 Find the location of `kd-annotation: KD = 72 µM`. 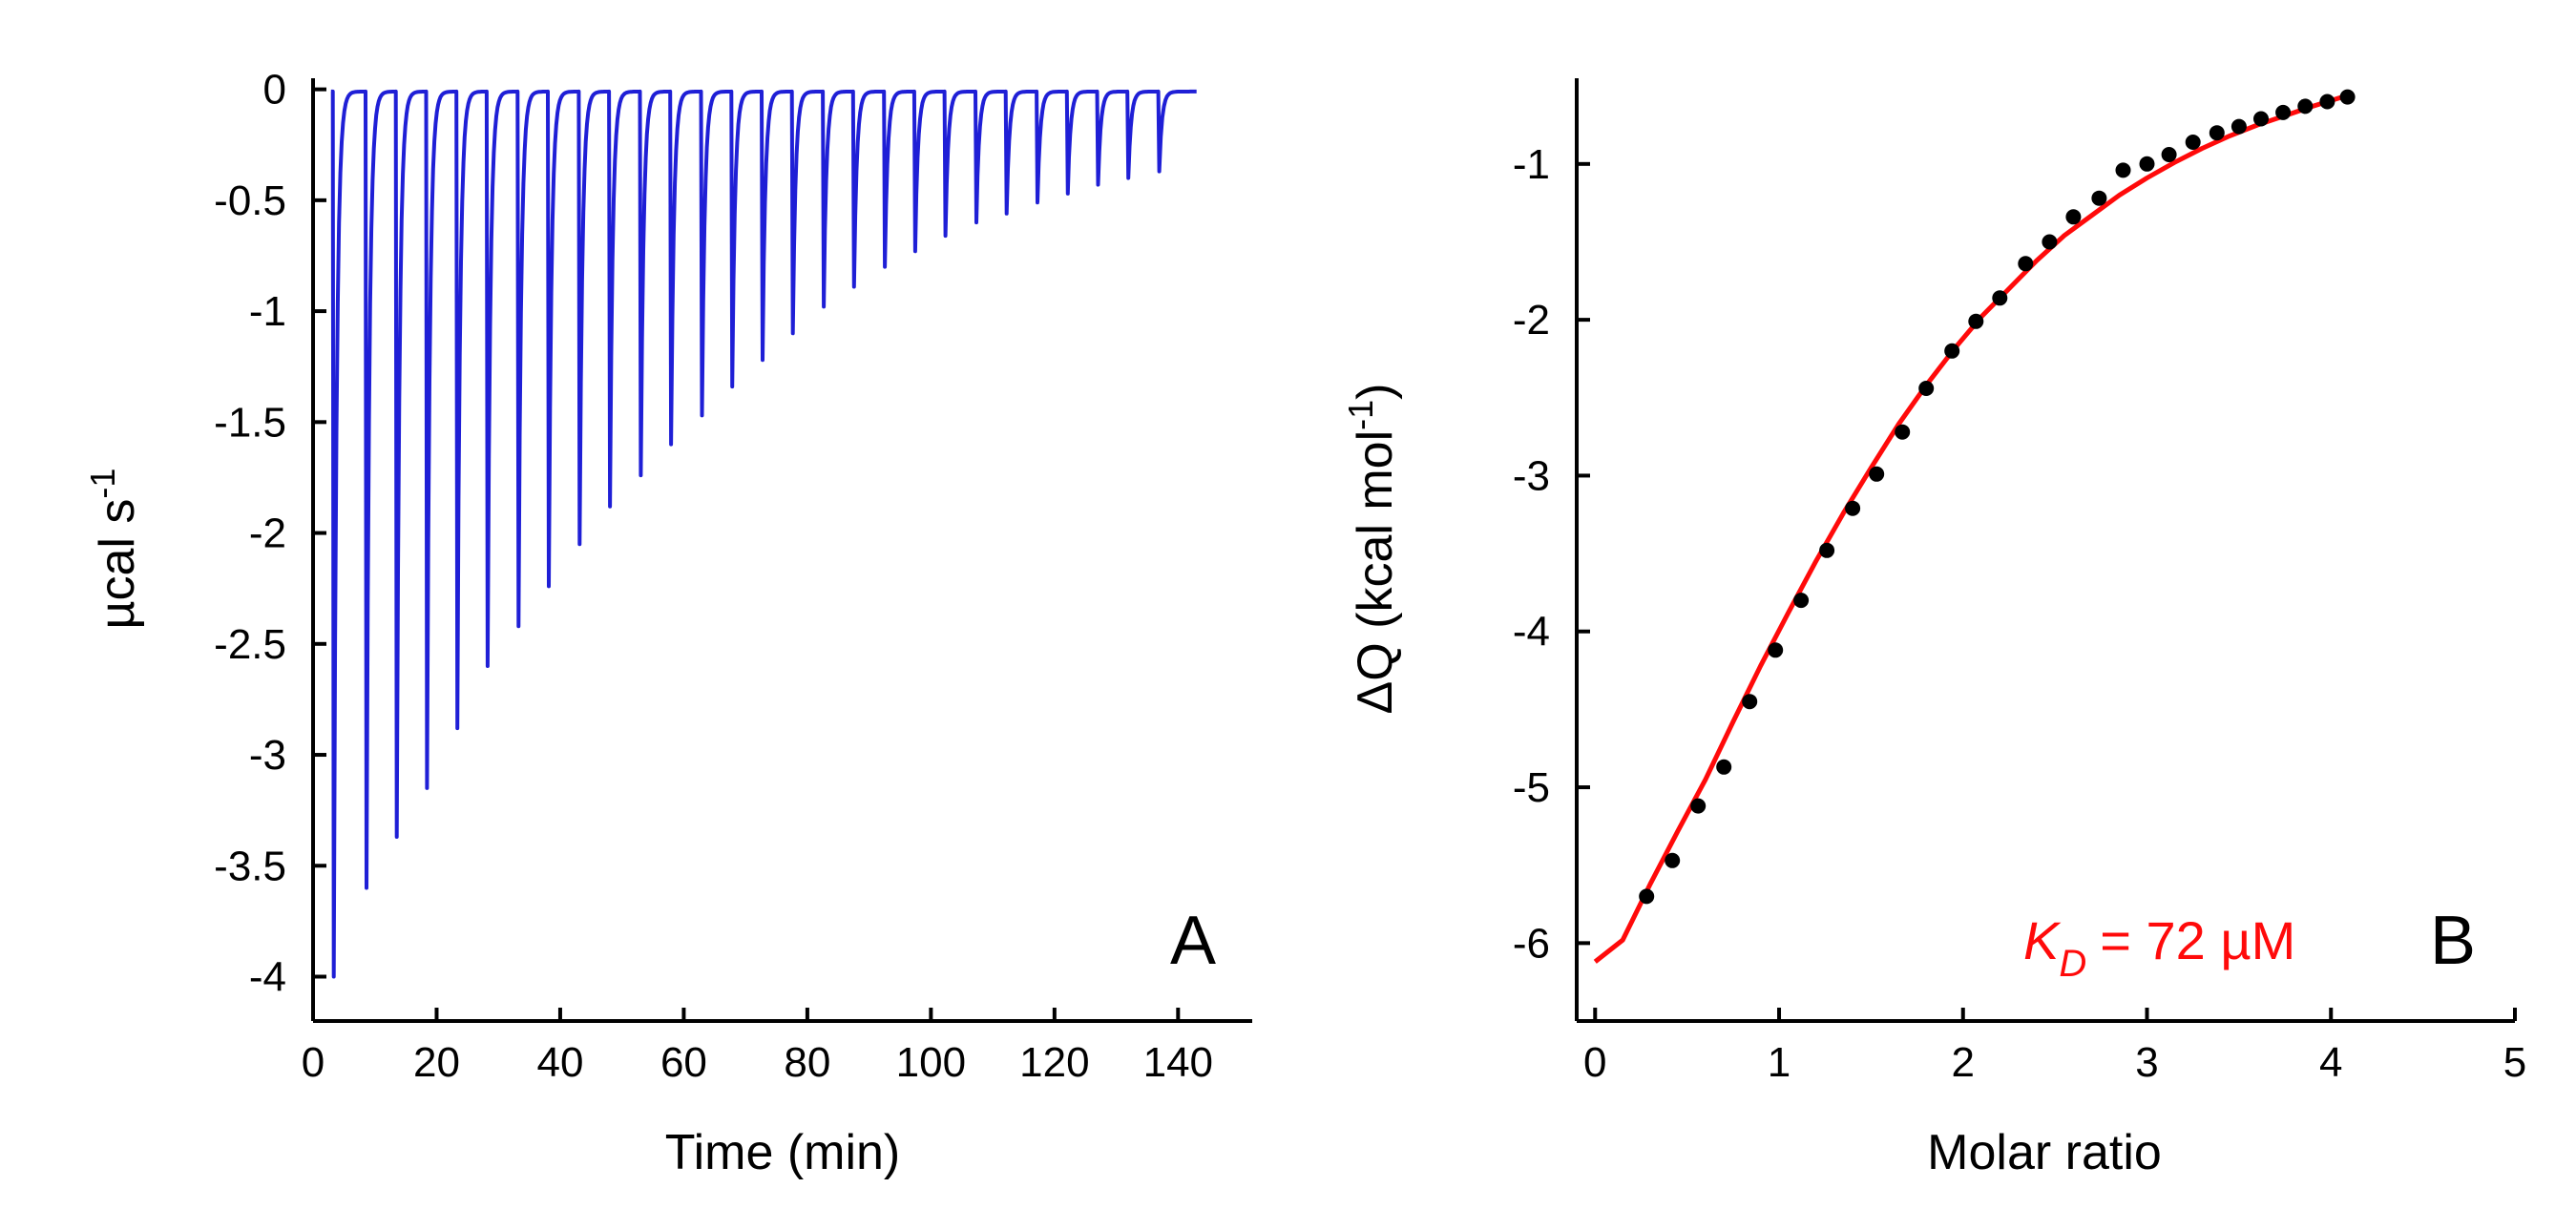

kd-annotation: KD = 72 µM is located at coordinates (2159, 947).